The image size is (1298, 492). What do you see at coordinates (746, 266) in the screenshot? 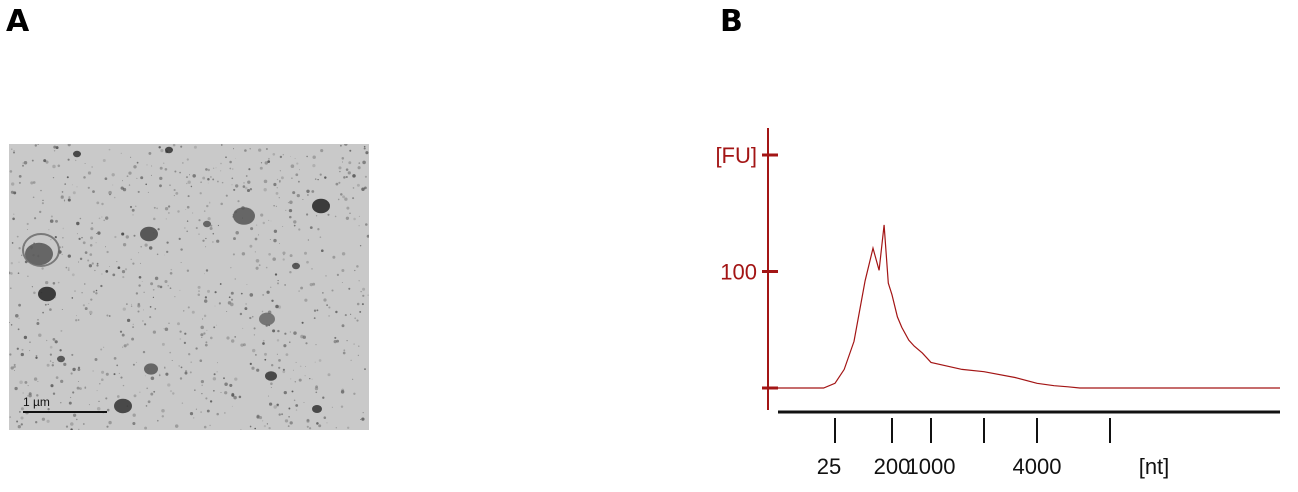
I see `y-axis-ticks: [FU] 100` at bounding box center [746, 266].